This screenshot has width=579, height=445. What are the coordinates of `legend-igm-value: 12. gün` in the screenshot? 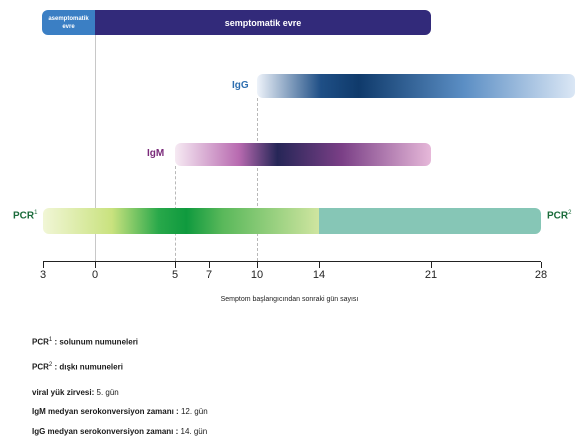 It's located at (194, 411).